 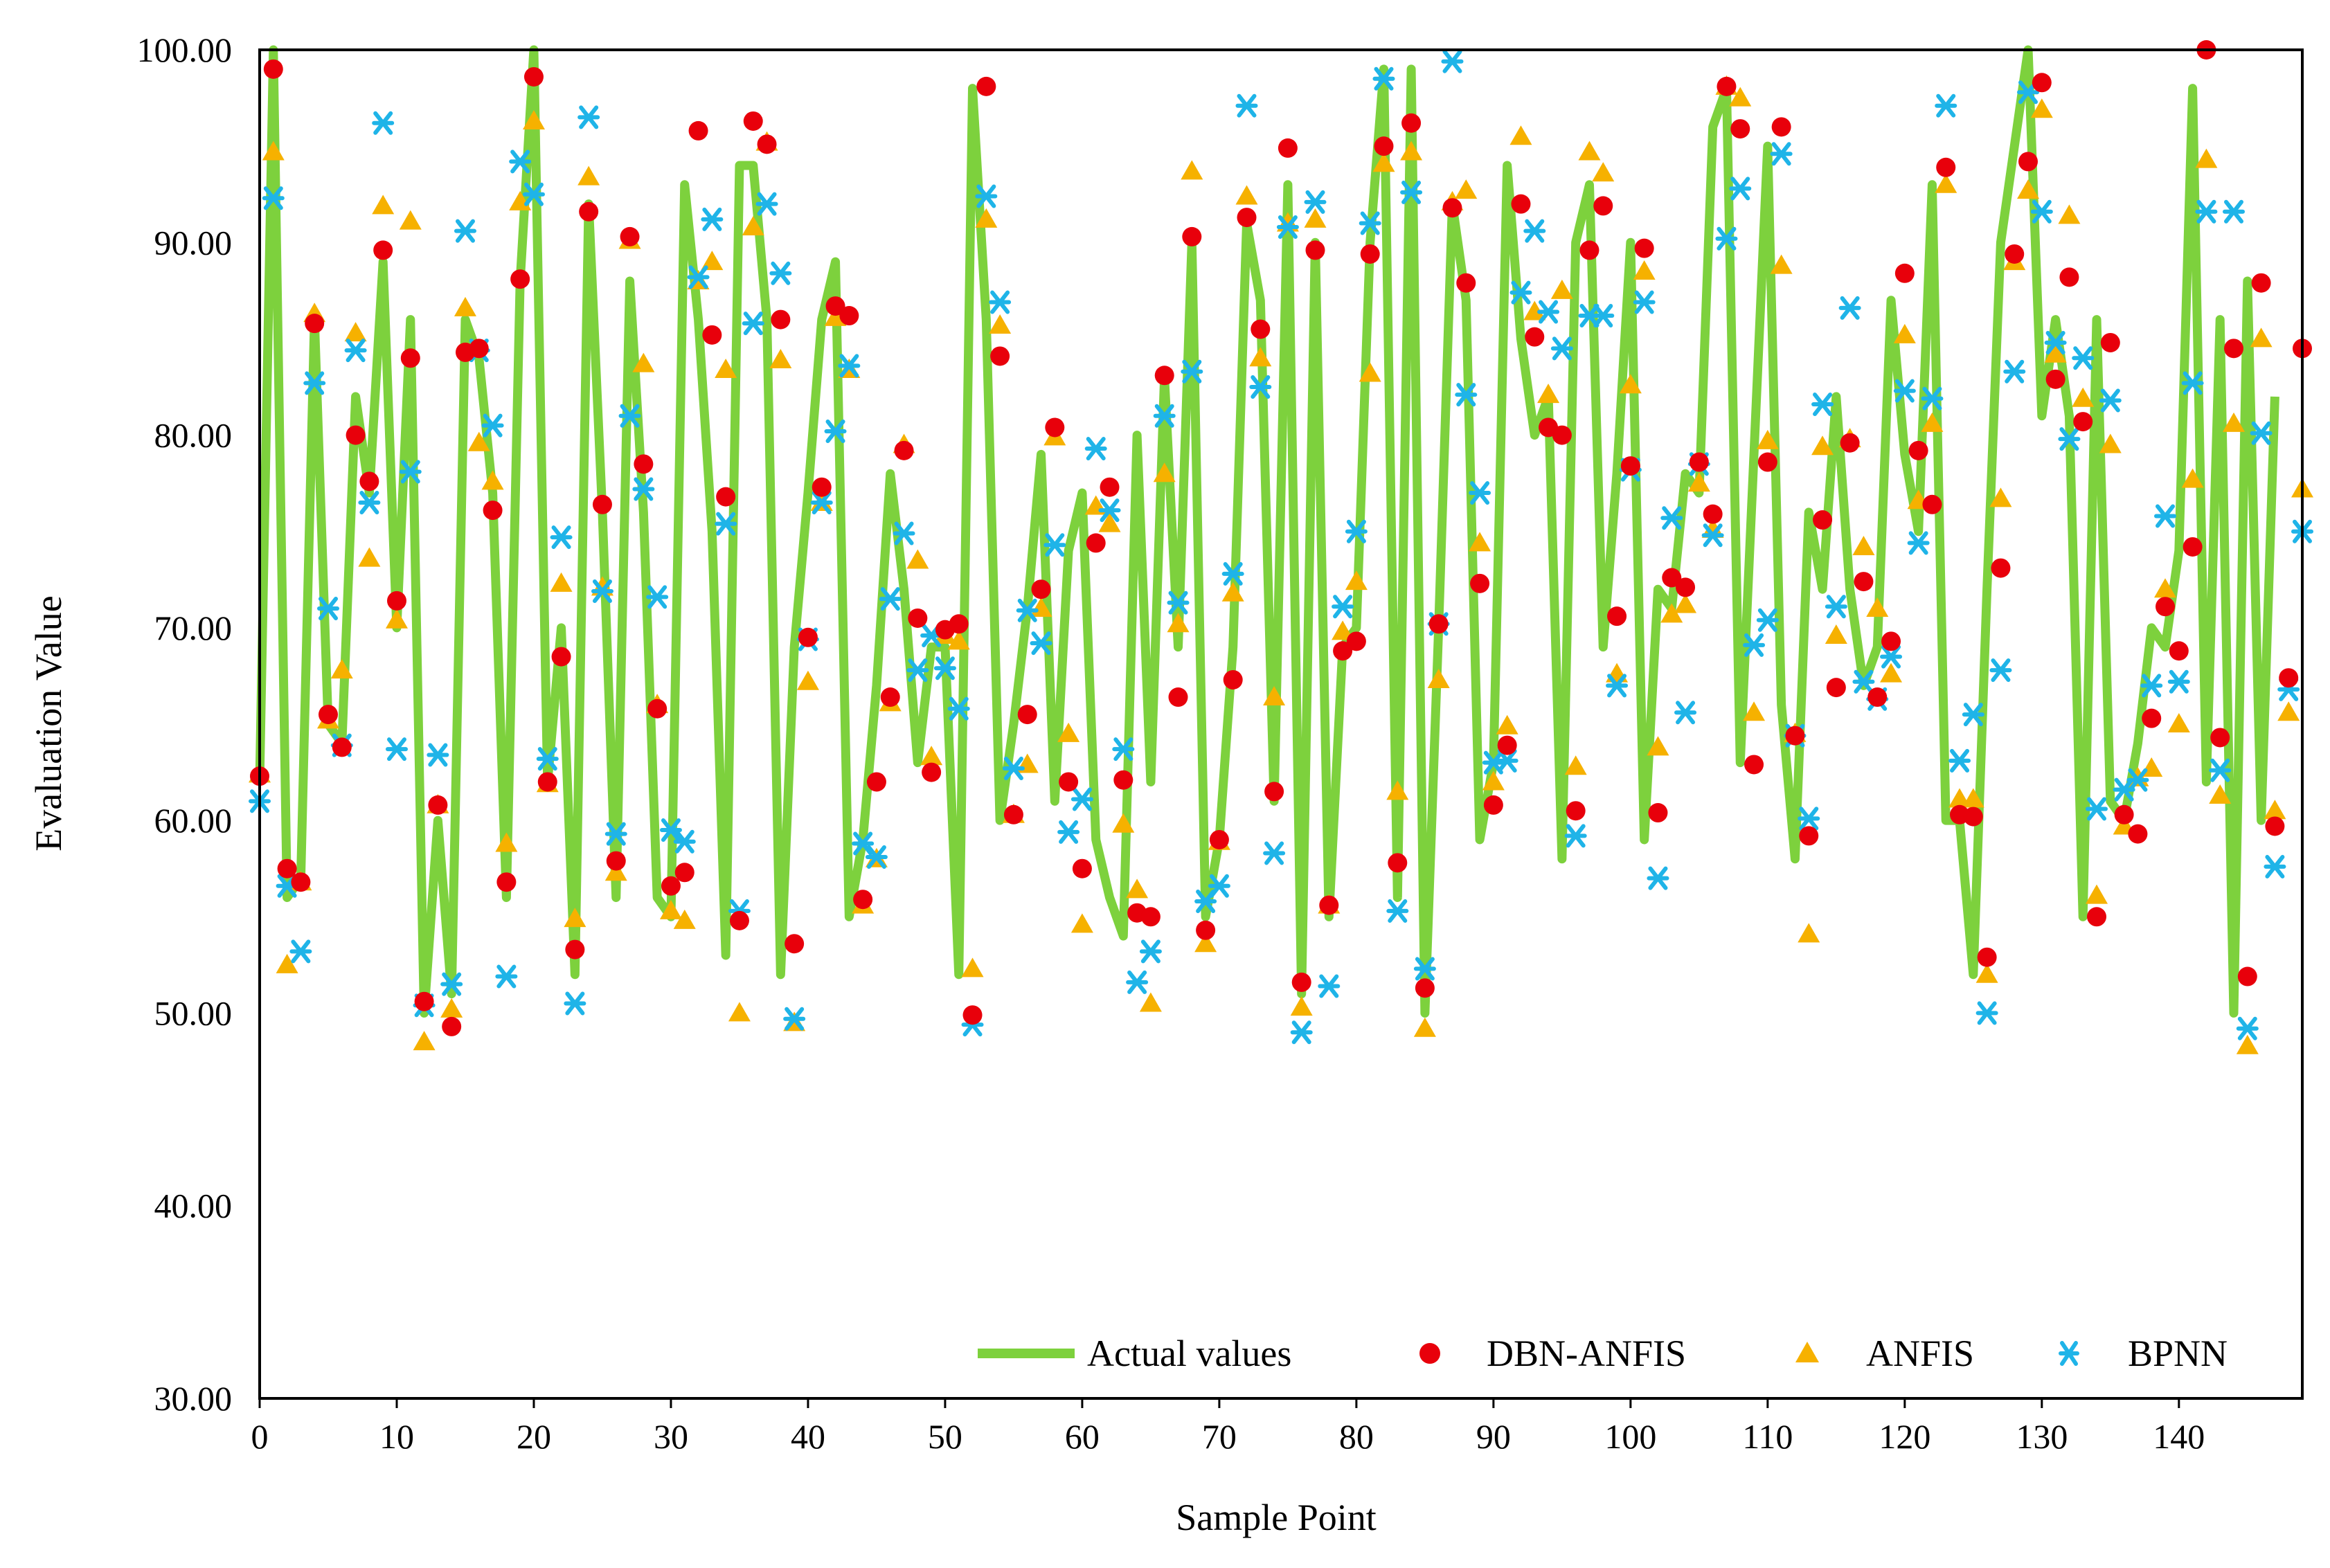 What do you see at coordinates (193, 242) in the screenshot?
I see `y-tick-label: 90.00` at bounding box center [193, 242].